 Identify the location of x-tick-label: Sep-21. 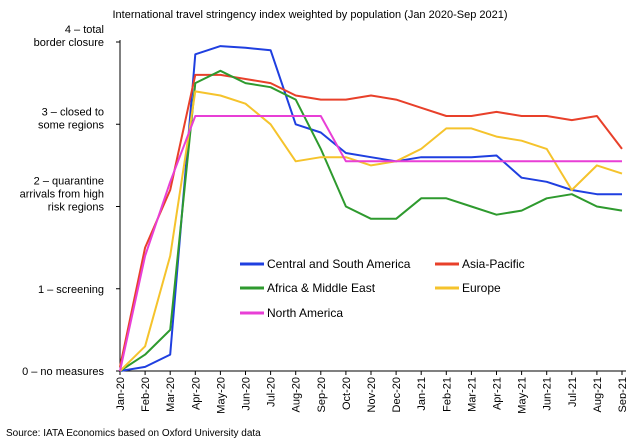
(621, 394).